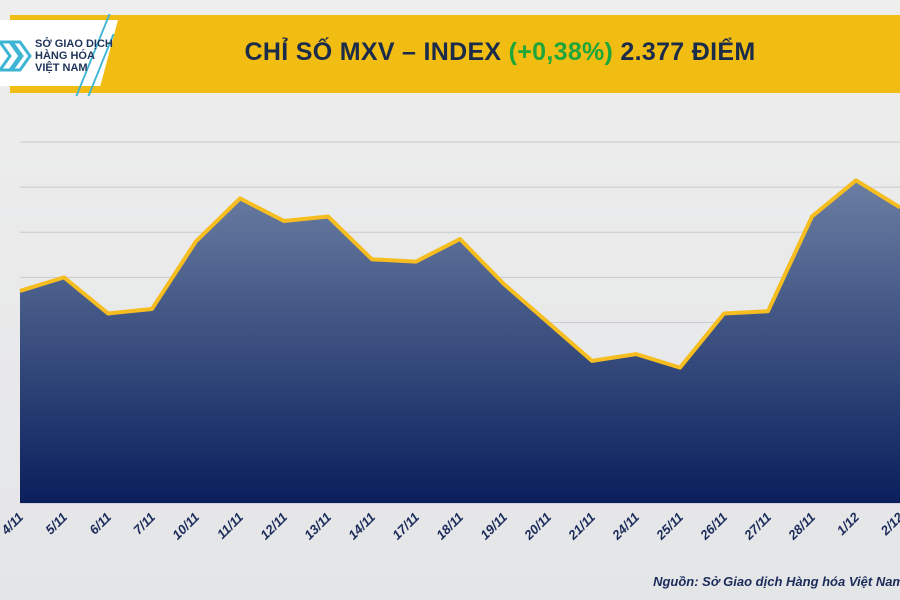 This screenshot has height=600, width=900. What do you see at coordinates (757, 527) in the screenshot?
I see `x-tick-label: 27/11` at bounding box center [757, 527].